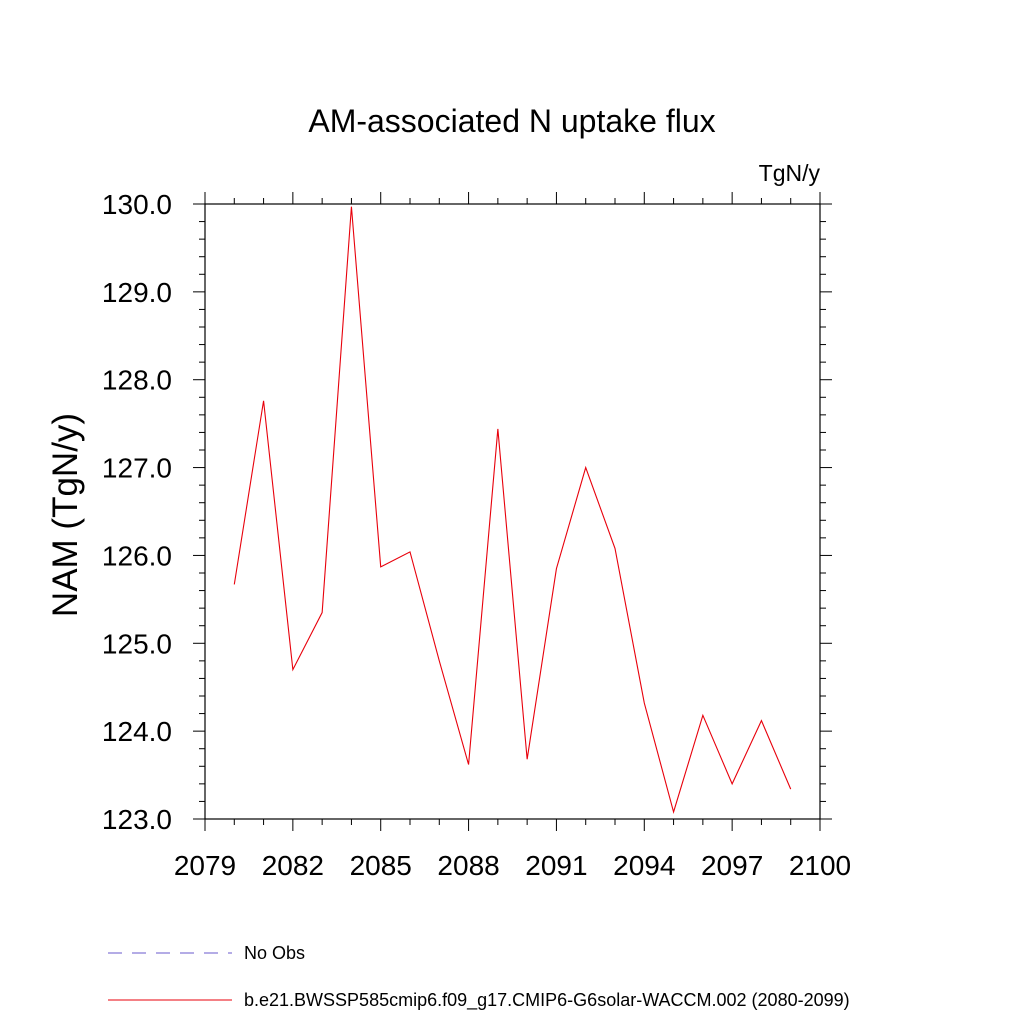  What do you see at coordinates (556, 865) in the screenshot?
I see `x-tick-label: 2091` at bounding box center [556, 865].